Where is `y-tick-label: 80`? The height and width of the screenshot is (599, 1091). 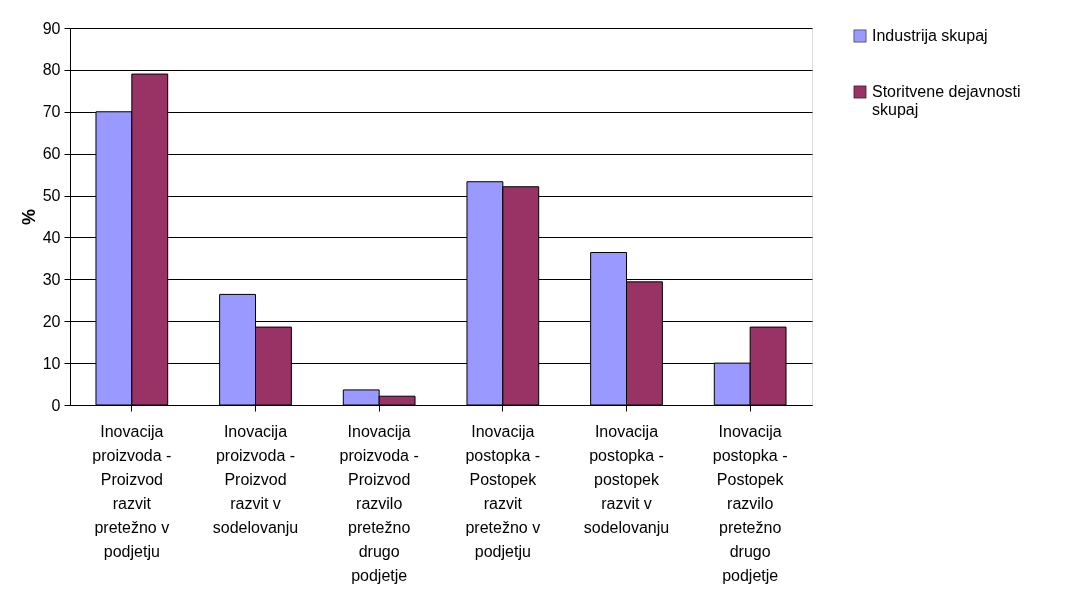 y-tick-label: 80 is located at coordinates (51, 70).